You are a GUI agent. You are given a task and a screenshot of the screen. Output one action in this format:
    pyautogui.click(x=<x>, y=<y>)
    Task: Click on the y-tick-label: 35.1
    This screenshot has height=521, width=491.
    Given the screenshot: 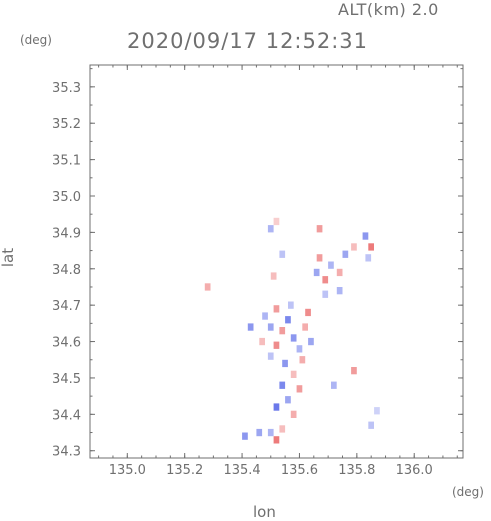 What is the action you would take?
    pyautogui.click(x=66, y=161)
    